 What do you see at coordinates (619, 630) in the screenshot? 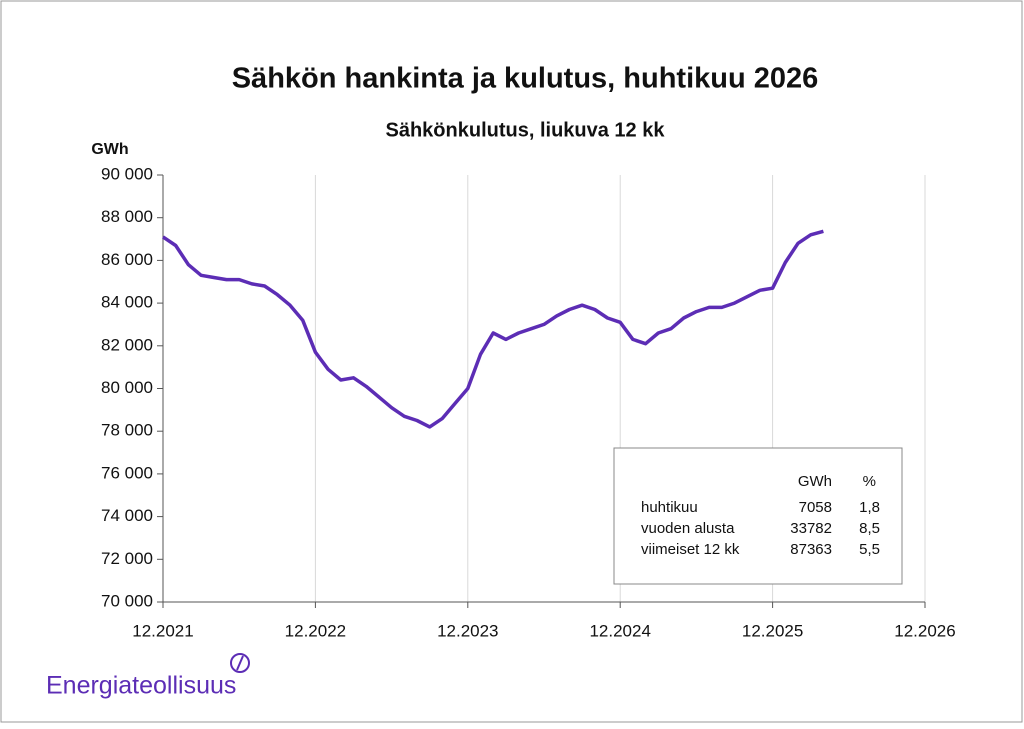
I see `x-tick-label: 12.2024` at bounding box center [619, 630].